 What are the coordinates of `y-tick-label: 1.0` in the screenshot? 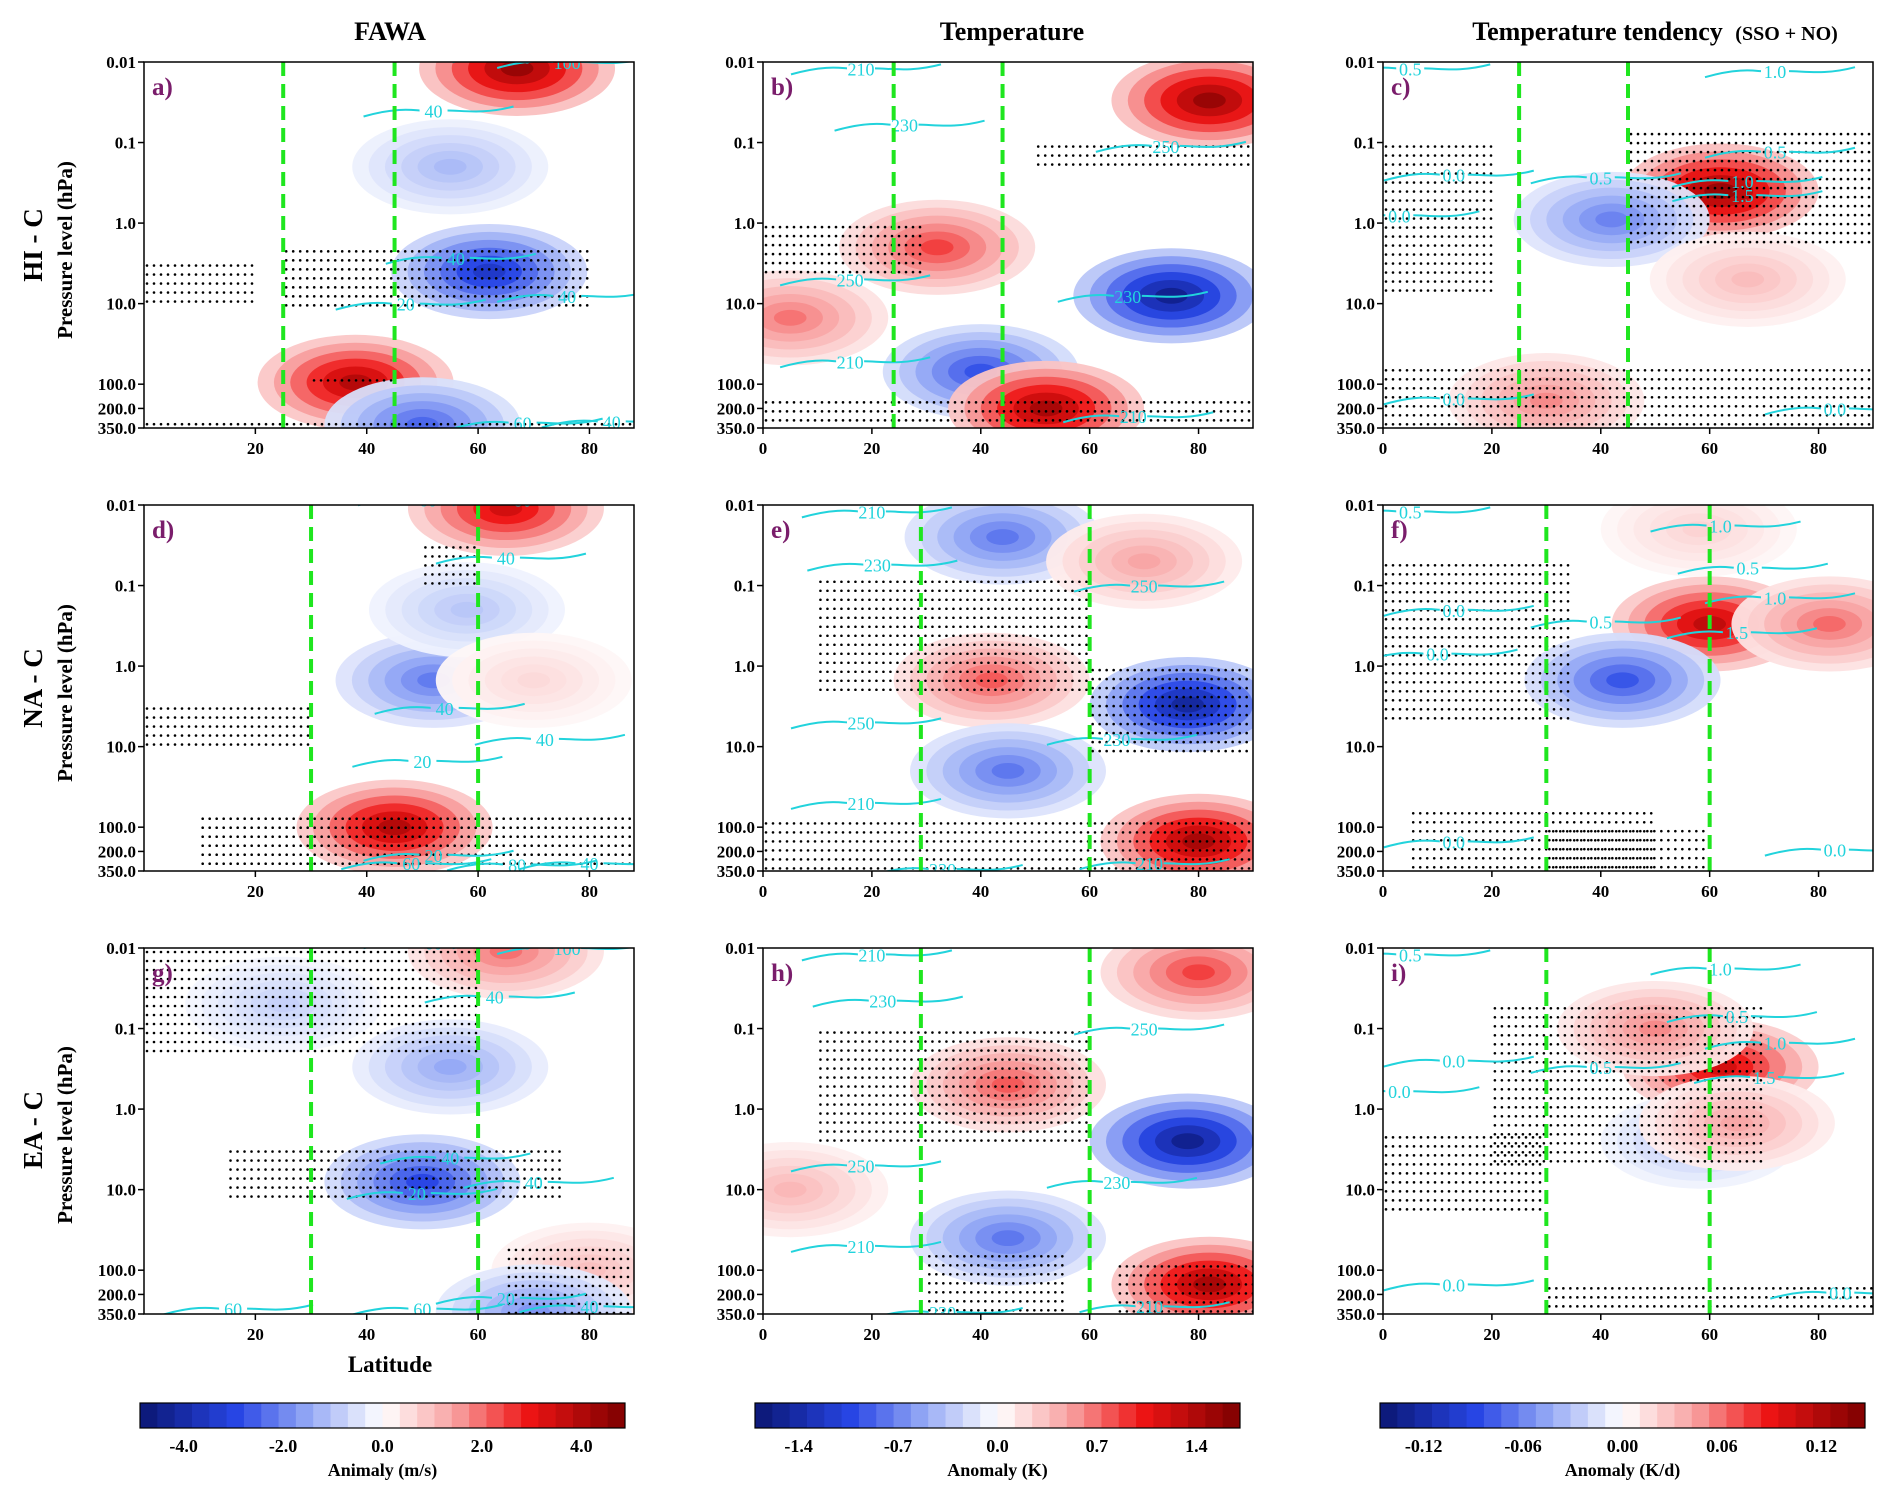 It's located at (125, 223).